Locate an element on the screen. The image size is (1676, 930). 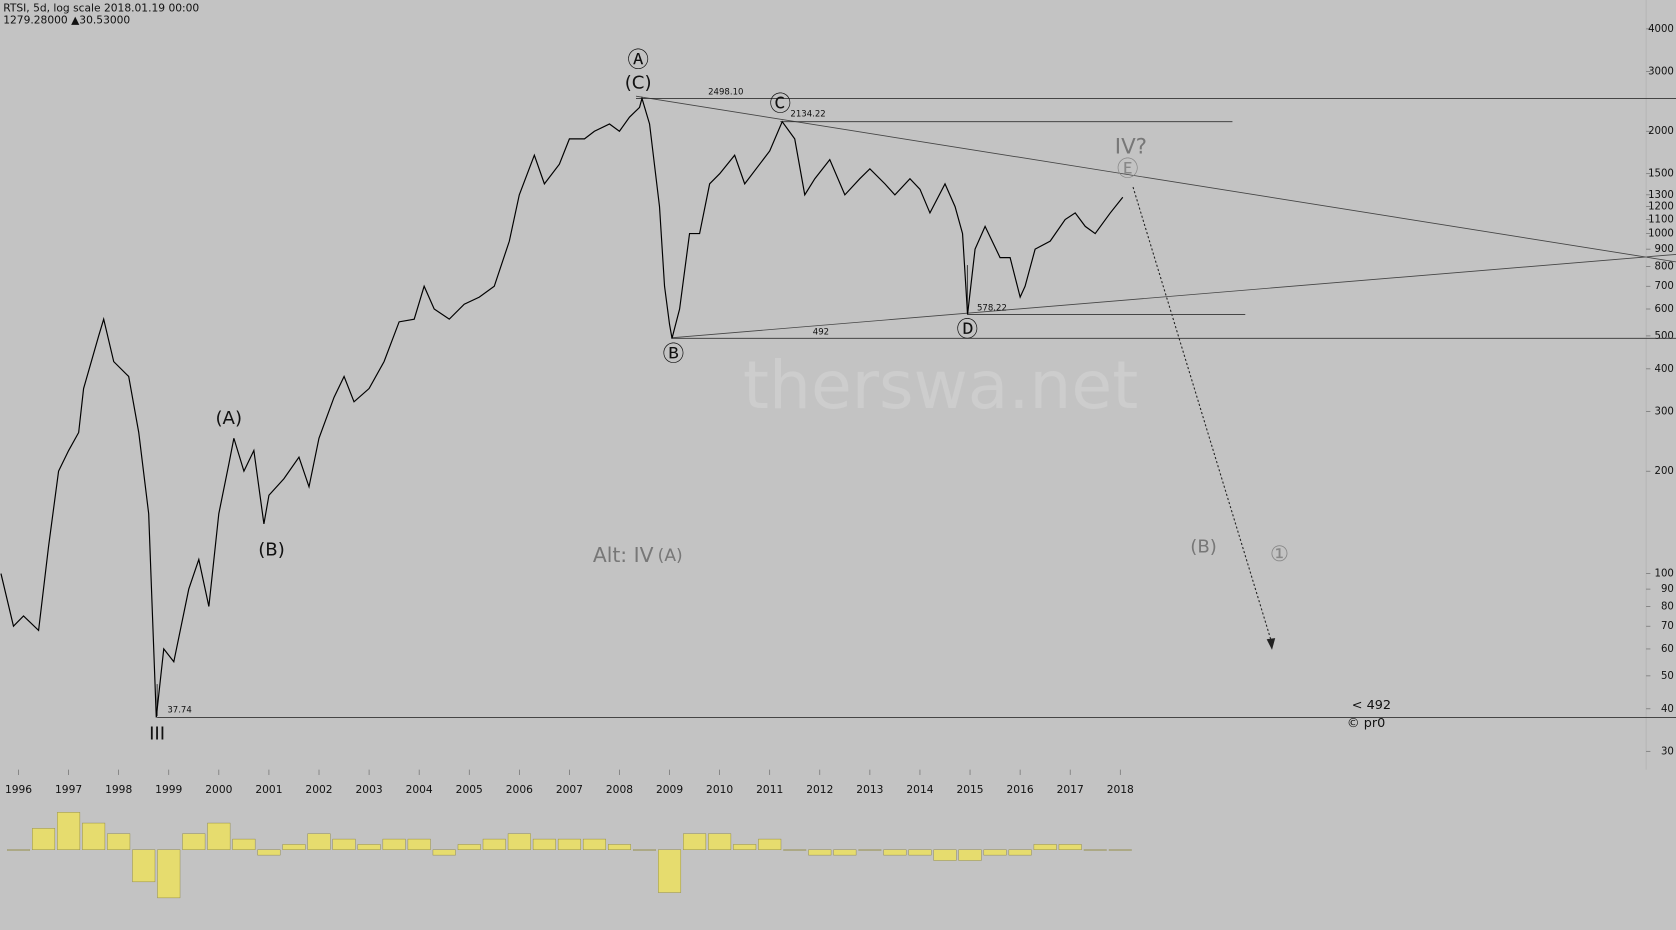
x-tick-label: 2009 is located at coordinates (669, 789).